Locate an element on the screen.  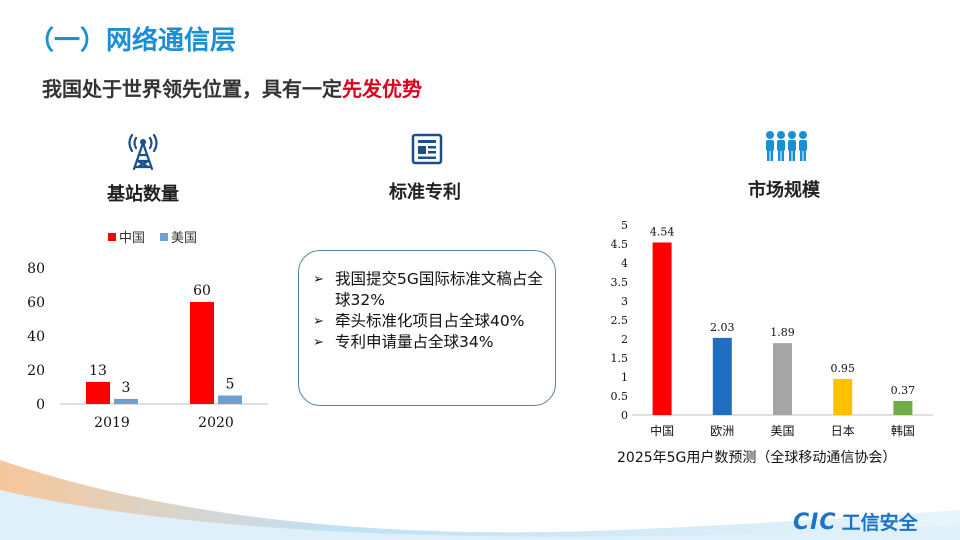
standard-patent-title: 标准专利 is located at coordinates (425, 192).